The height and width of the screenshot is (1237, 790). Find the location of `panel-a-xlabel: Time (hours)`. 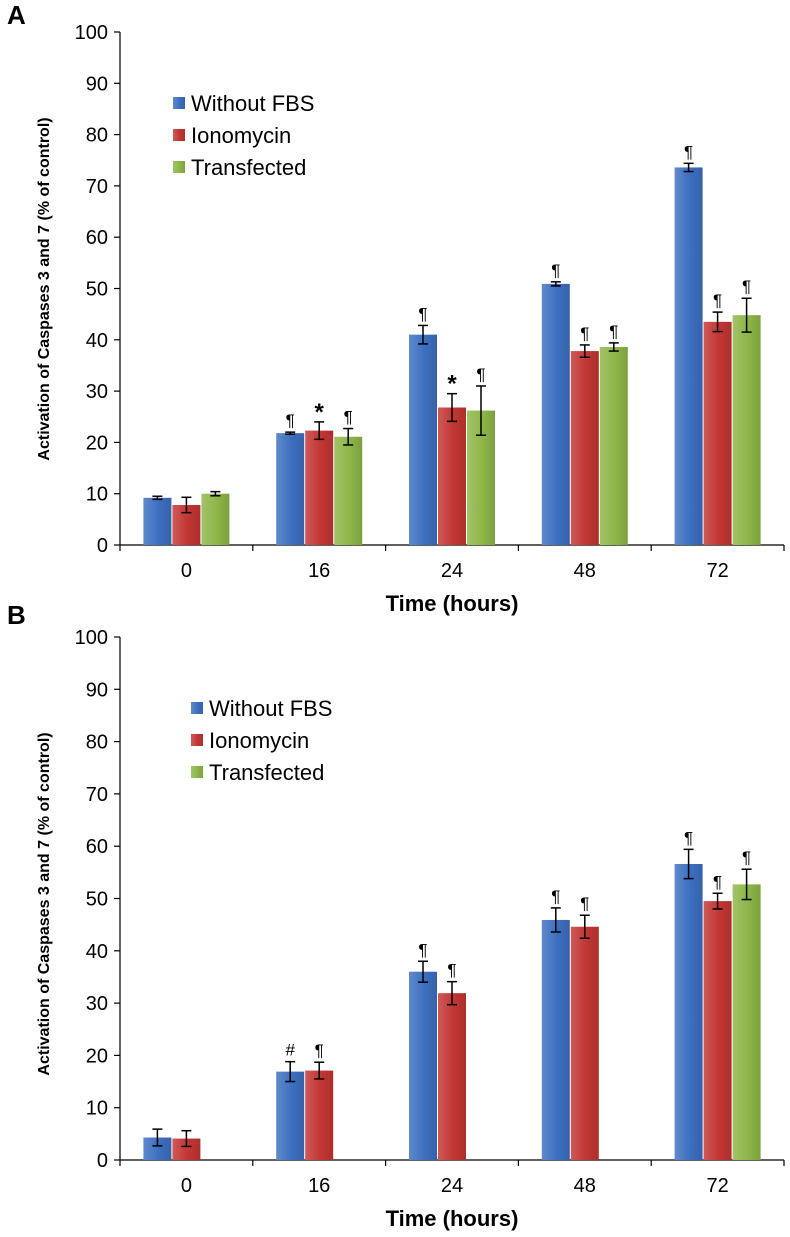

panel-a-xlabel: Time (hours) is located at coordinates (452, 603).